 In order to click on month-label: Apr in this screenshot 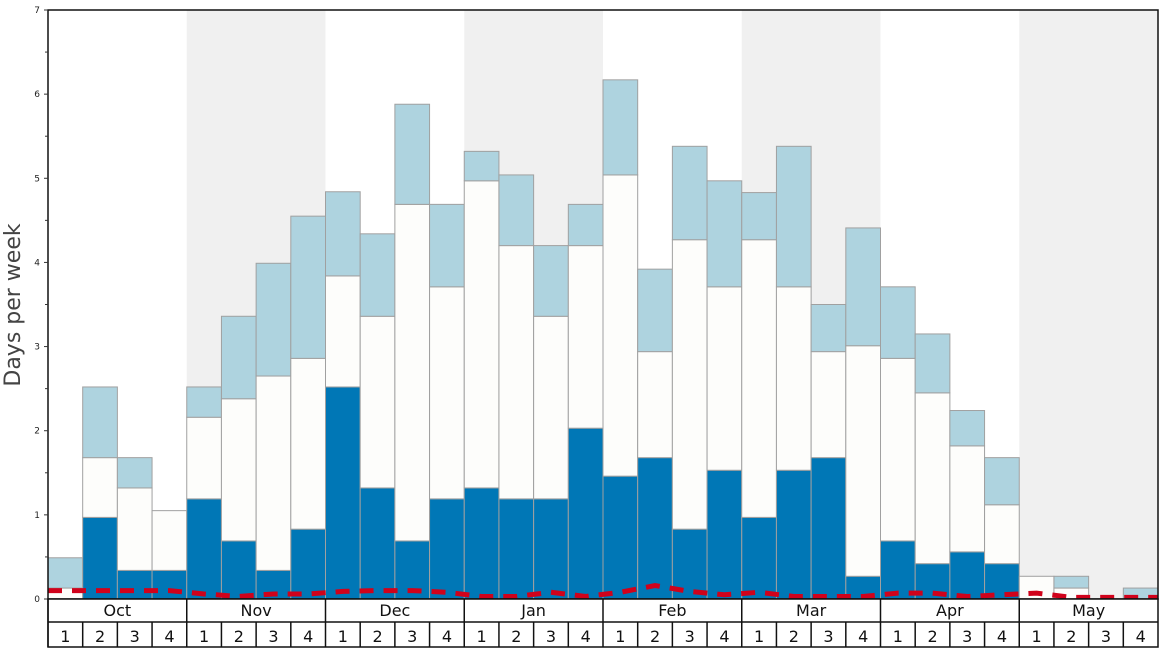, I will do `click(950, 610)`.